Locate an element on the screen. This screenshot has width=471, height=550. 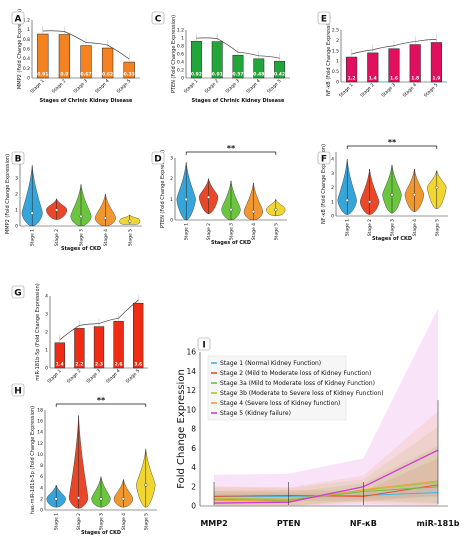
y-axis-label: miR-181b-5p (Fold Change Expression) is located at coordinates (38, 332).